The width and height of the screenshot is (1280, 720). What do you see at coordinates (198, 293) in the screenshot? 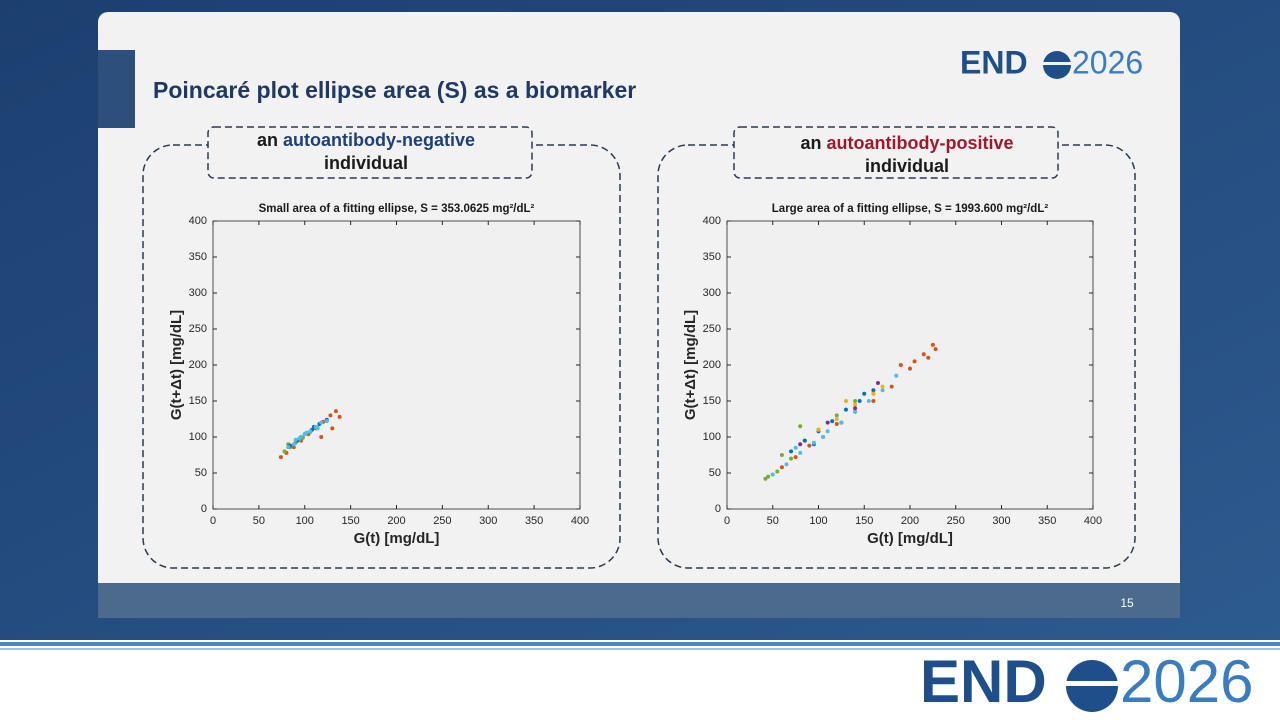
I see `y-tick-label: 300` at bounding box center [198, 293].